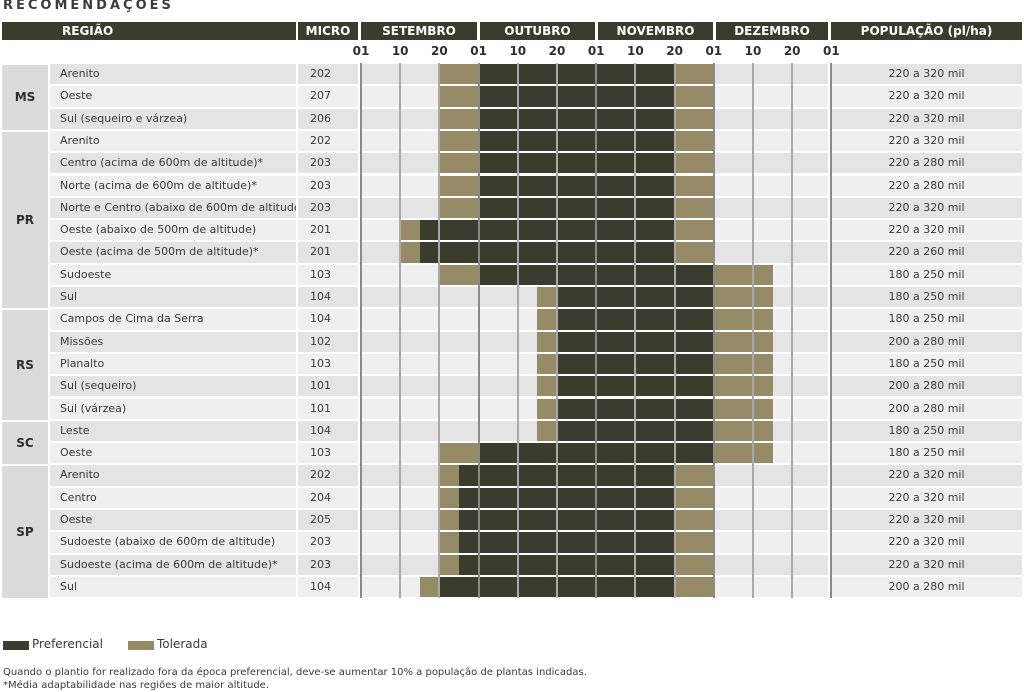 The image size is (1024, 692). What do you see at coordinates (320, 453) in the screenshot?
I see `micro-label: 103` at bounding box center [320, 453].